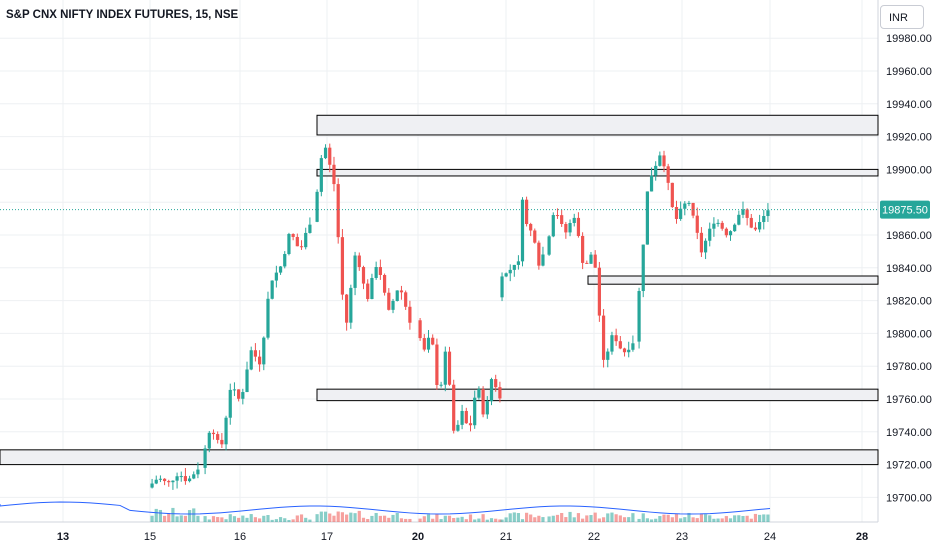 The image size is (932, 550). Describe the element at coordinates (905, 211) in the screenshot. I see `last-price-label: 19875.50` at that location.